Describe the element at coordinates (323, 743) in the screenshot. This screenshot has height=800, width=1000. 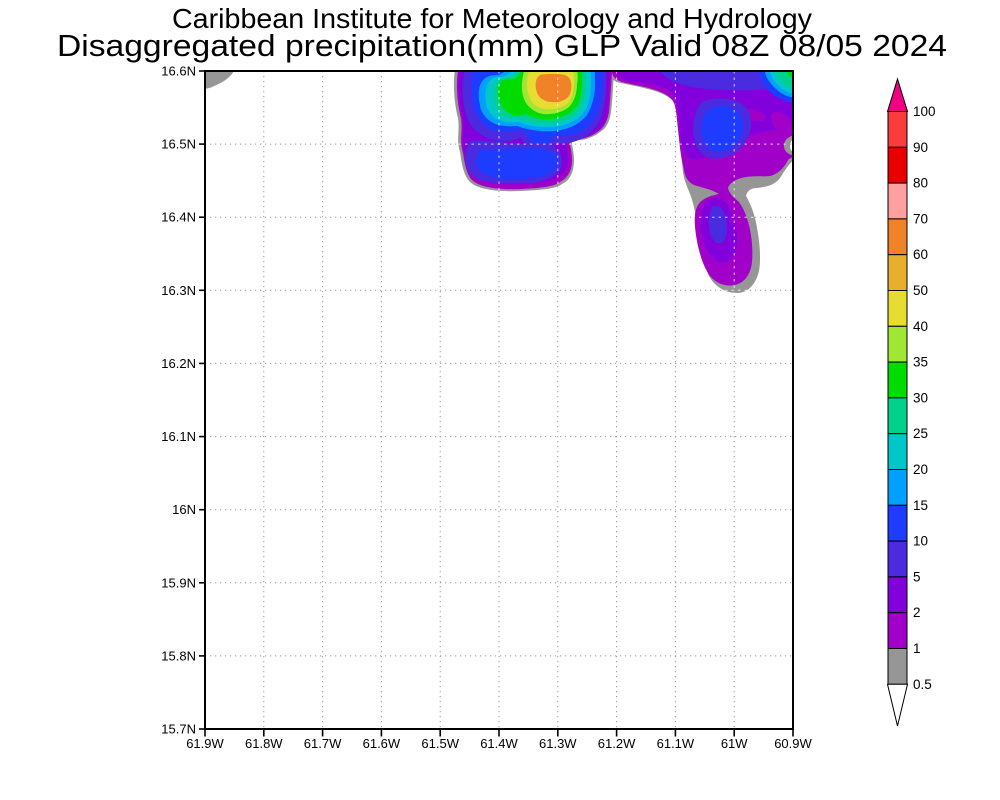
I see `svg-text: 61.7W` at that location.